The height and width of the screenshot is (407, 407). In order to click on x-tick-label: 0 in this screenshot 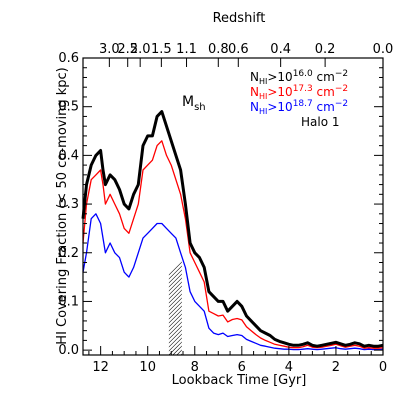, I will do `click(383, 367)`.